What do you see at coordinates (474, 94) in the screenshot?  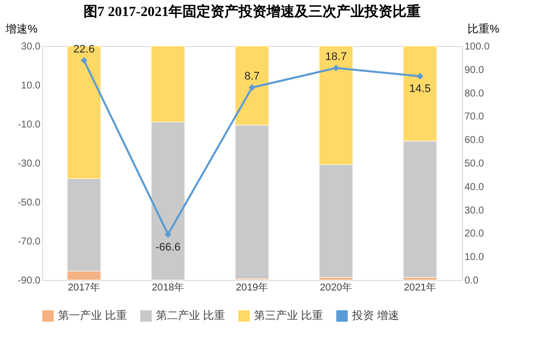 I see `y2-tick-label: 80.0` at bounding box center [474, 94].